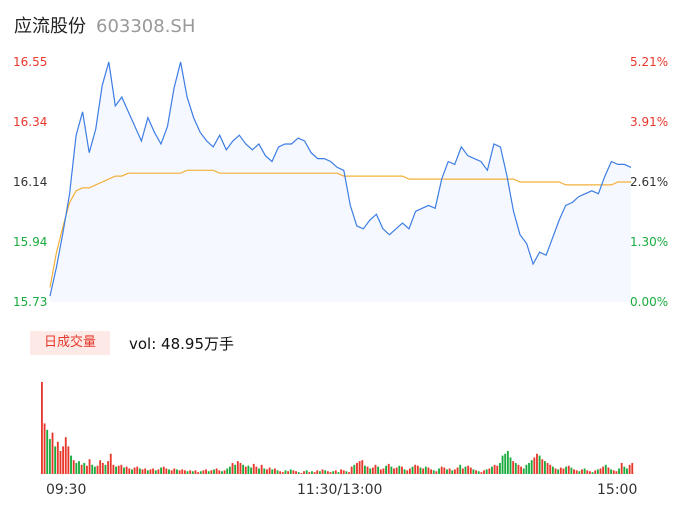 The width and height of the screenshot is (686, 524). Describe the element at coordinates (181, 344) in the screenshot. I see `volume-readout: vol: 48.95万手` at that location.